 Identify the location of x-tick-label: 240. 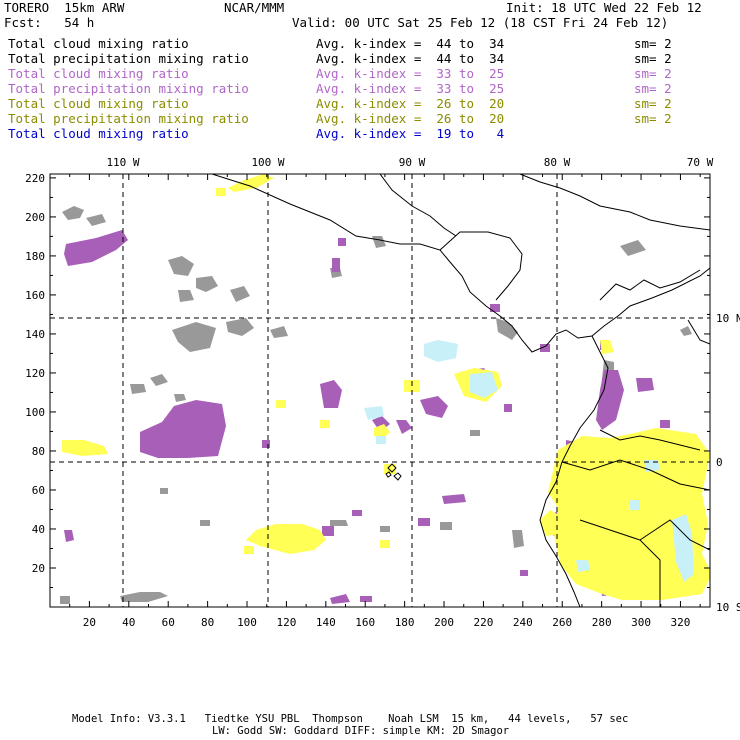
(523, 622).